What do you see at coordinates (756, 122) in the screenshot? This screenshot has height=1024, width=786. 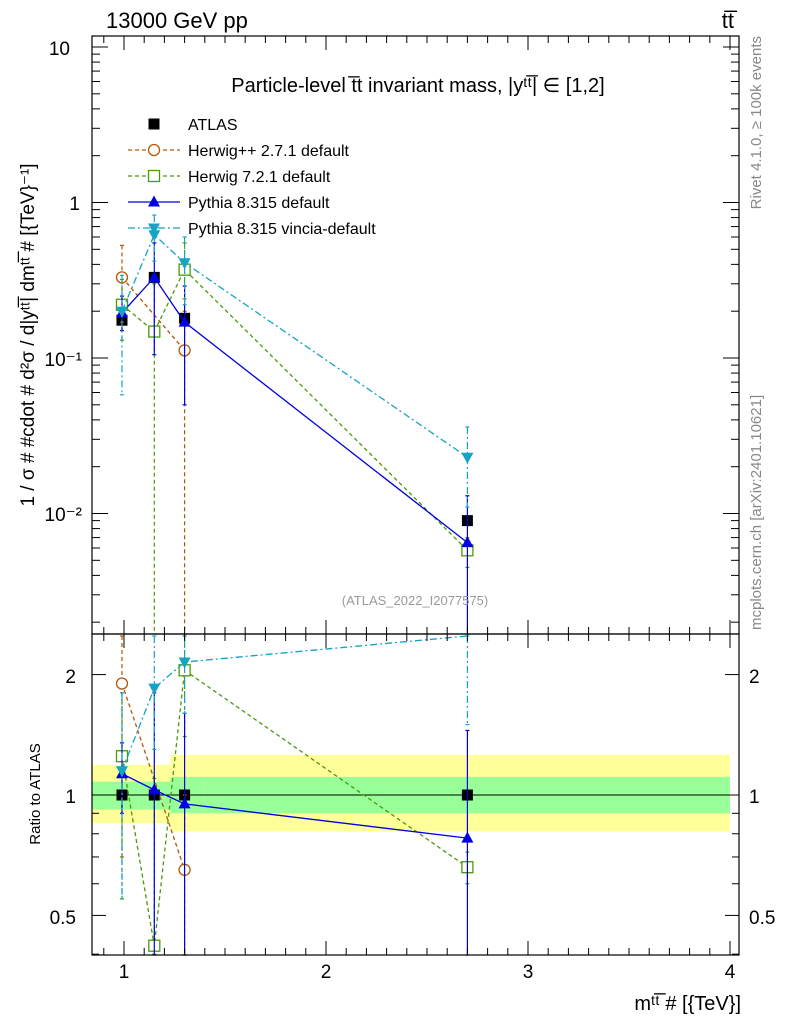 I see `rivet-version-label: Rivet 4.1.0, ≥ 100k events` at bounding box center [756, 122].